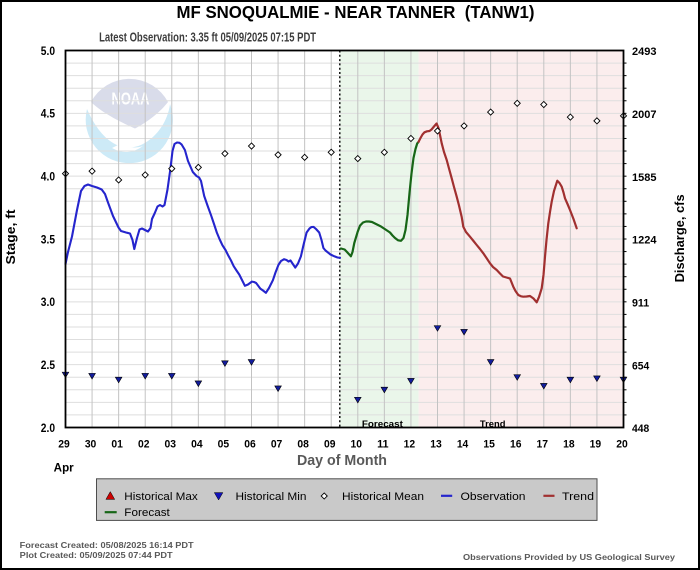 The width and height of the screenshot is (700, 570). What do you see at coordinates (493, 497) in the screenshot?
I see `svg-text: Observation` at bounding box center [493, 497].